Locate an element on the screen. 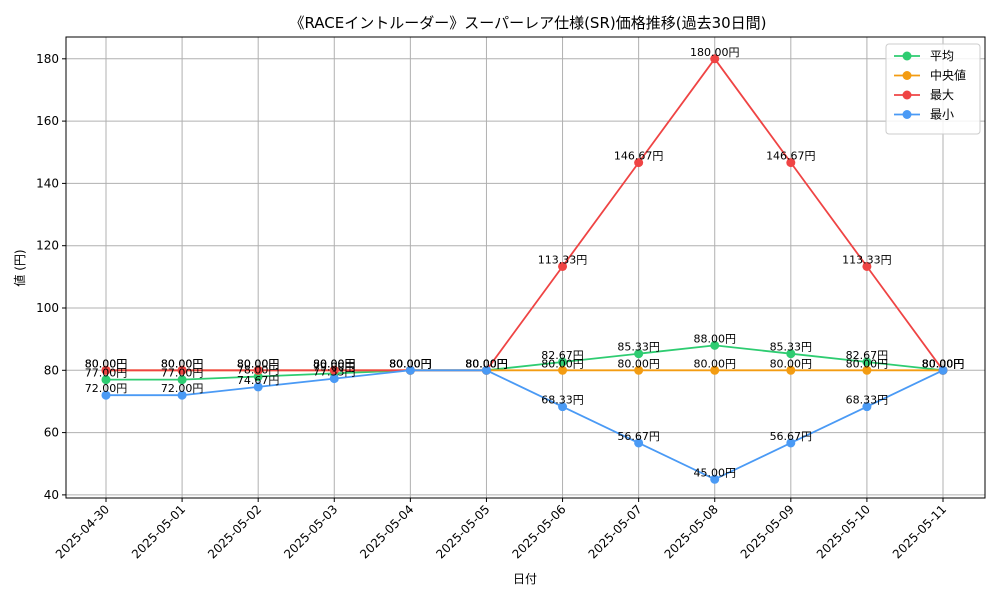 The width and height of the screenshot is (1000, 600). data-label: 88.00円 is located at coordinates (714, 338).